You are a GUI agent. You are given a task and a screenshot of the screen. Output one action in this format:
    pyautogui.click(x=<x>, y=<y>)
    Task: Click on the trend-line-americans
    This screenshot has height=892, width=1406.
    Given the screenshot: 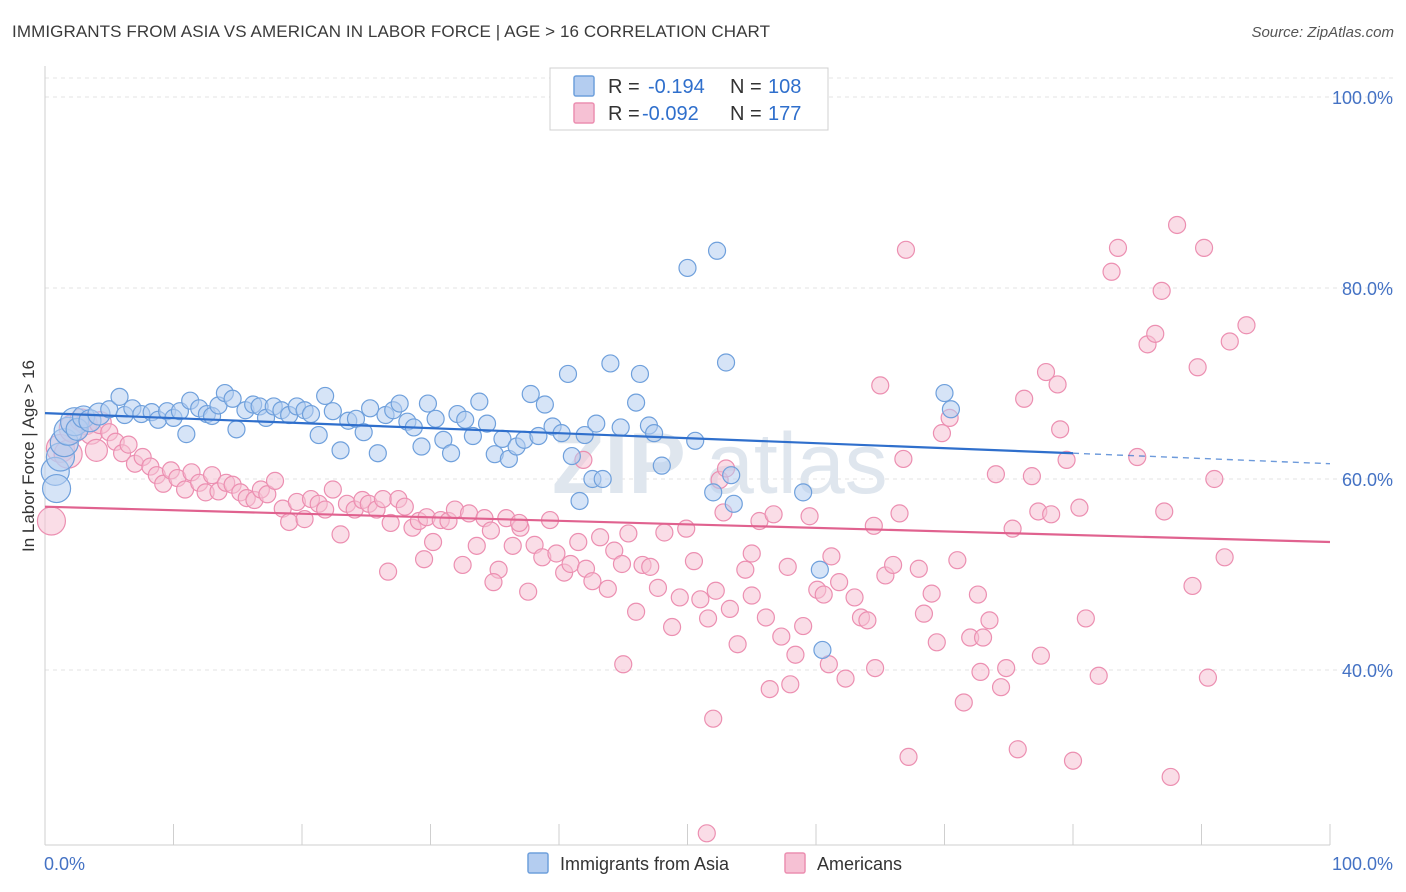 What is the action you would take?
    pyautogui.click(x=687, y=524)
    